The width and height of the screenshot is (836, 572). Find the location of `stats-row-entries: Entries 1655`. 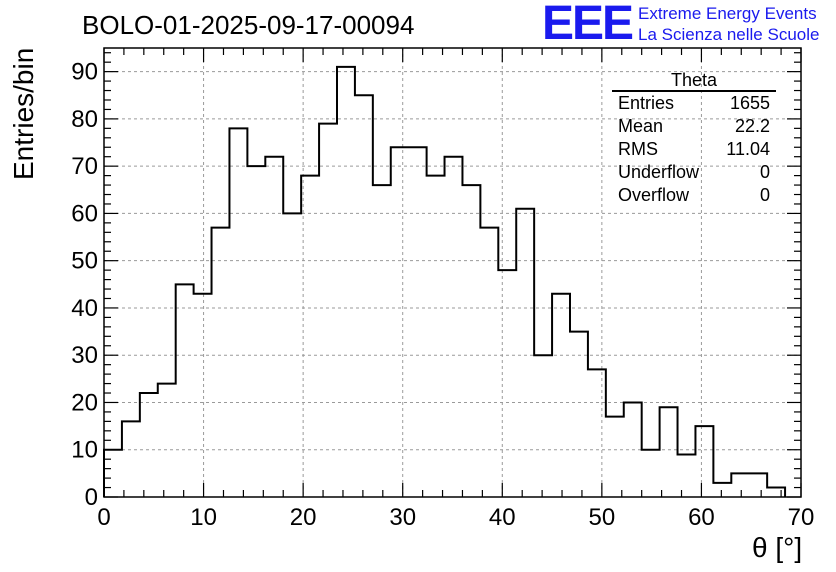

stats-row-entries: Entries 1655 is located at coordinates (694, 103).